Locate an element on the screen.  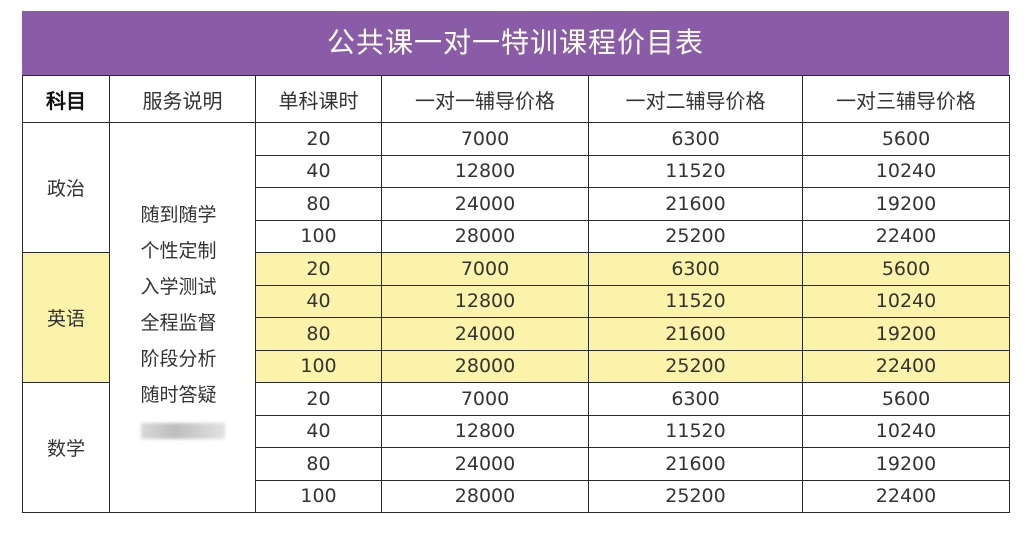
header-row: 科目 服务说明 单科课时 一对一辅导价格 一对二辅导价格 一对三辅导价格 is located at coordinates (516, 99).